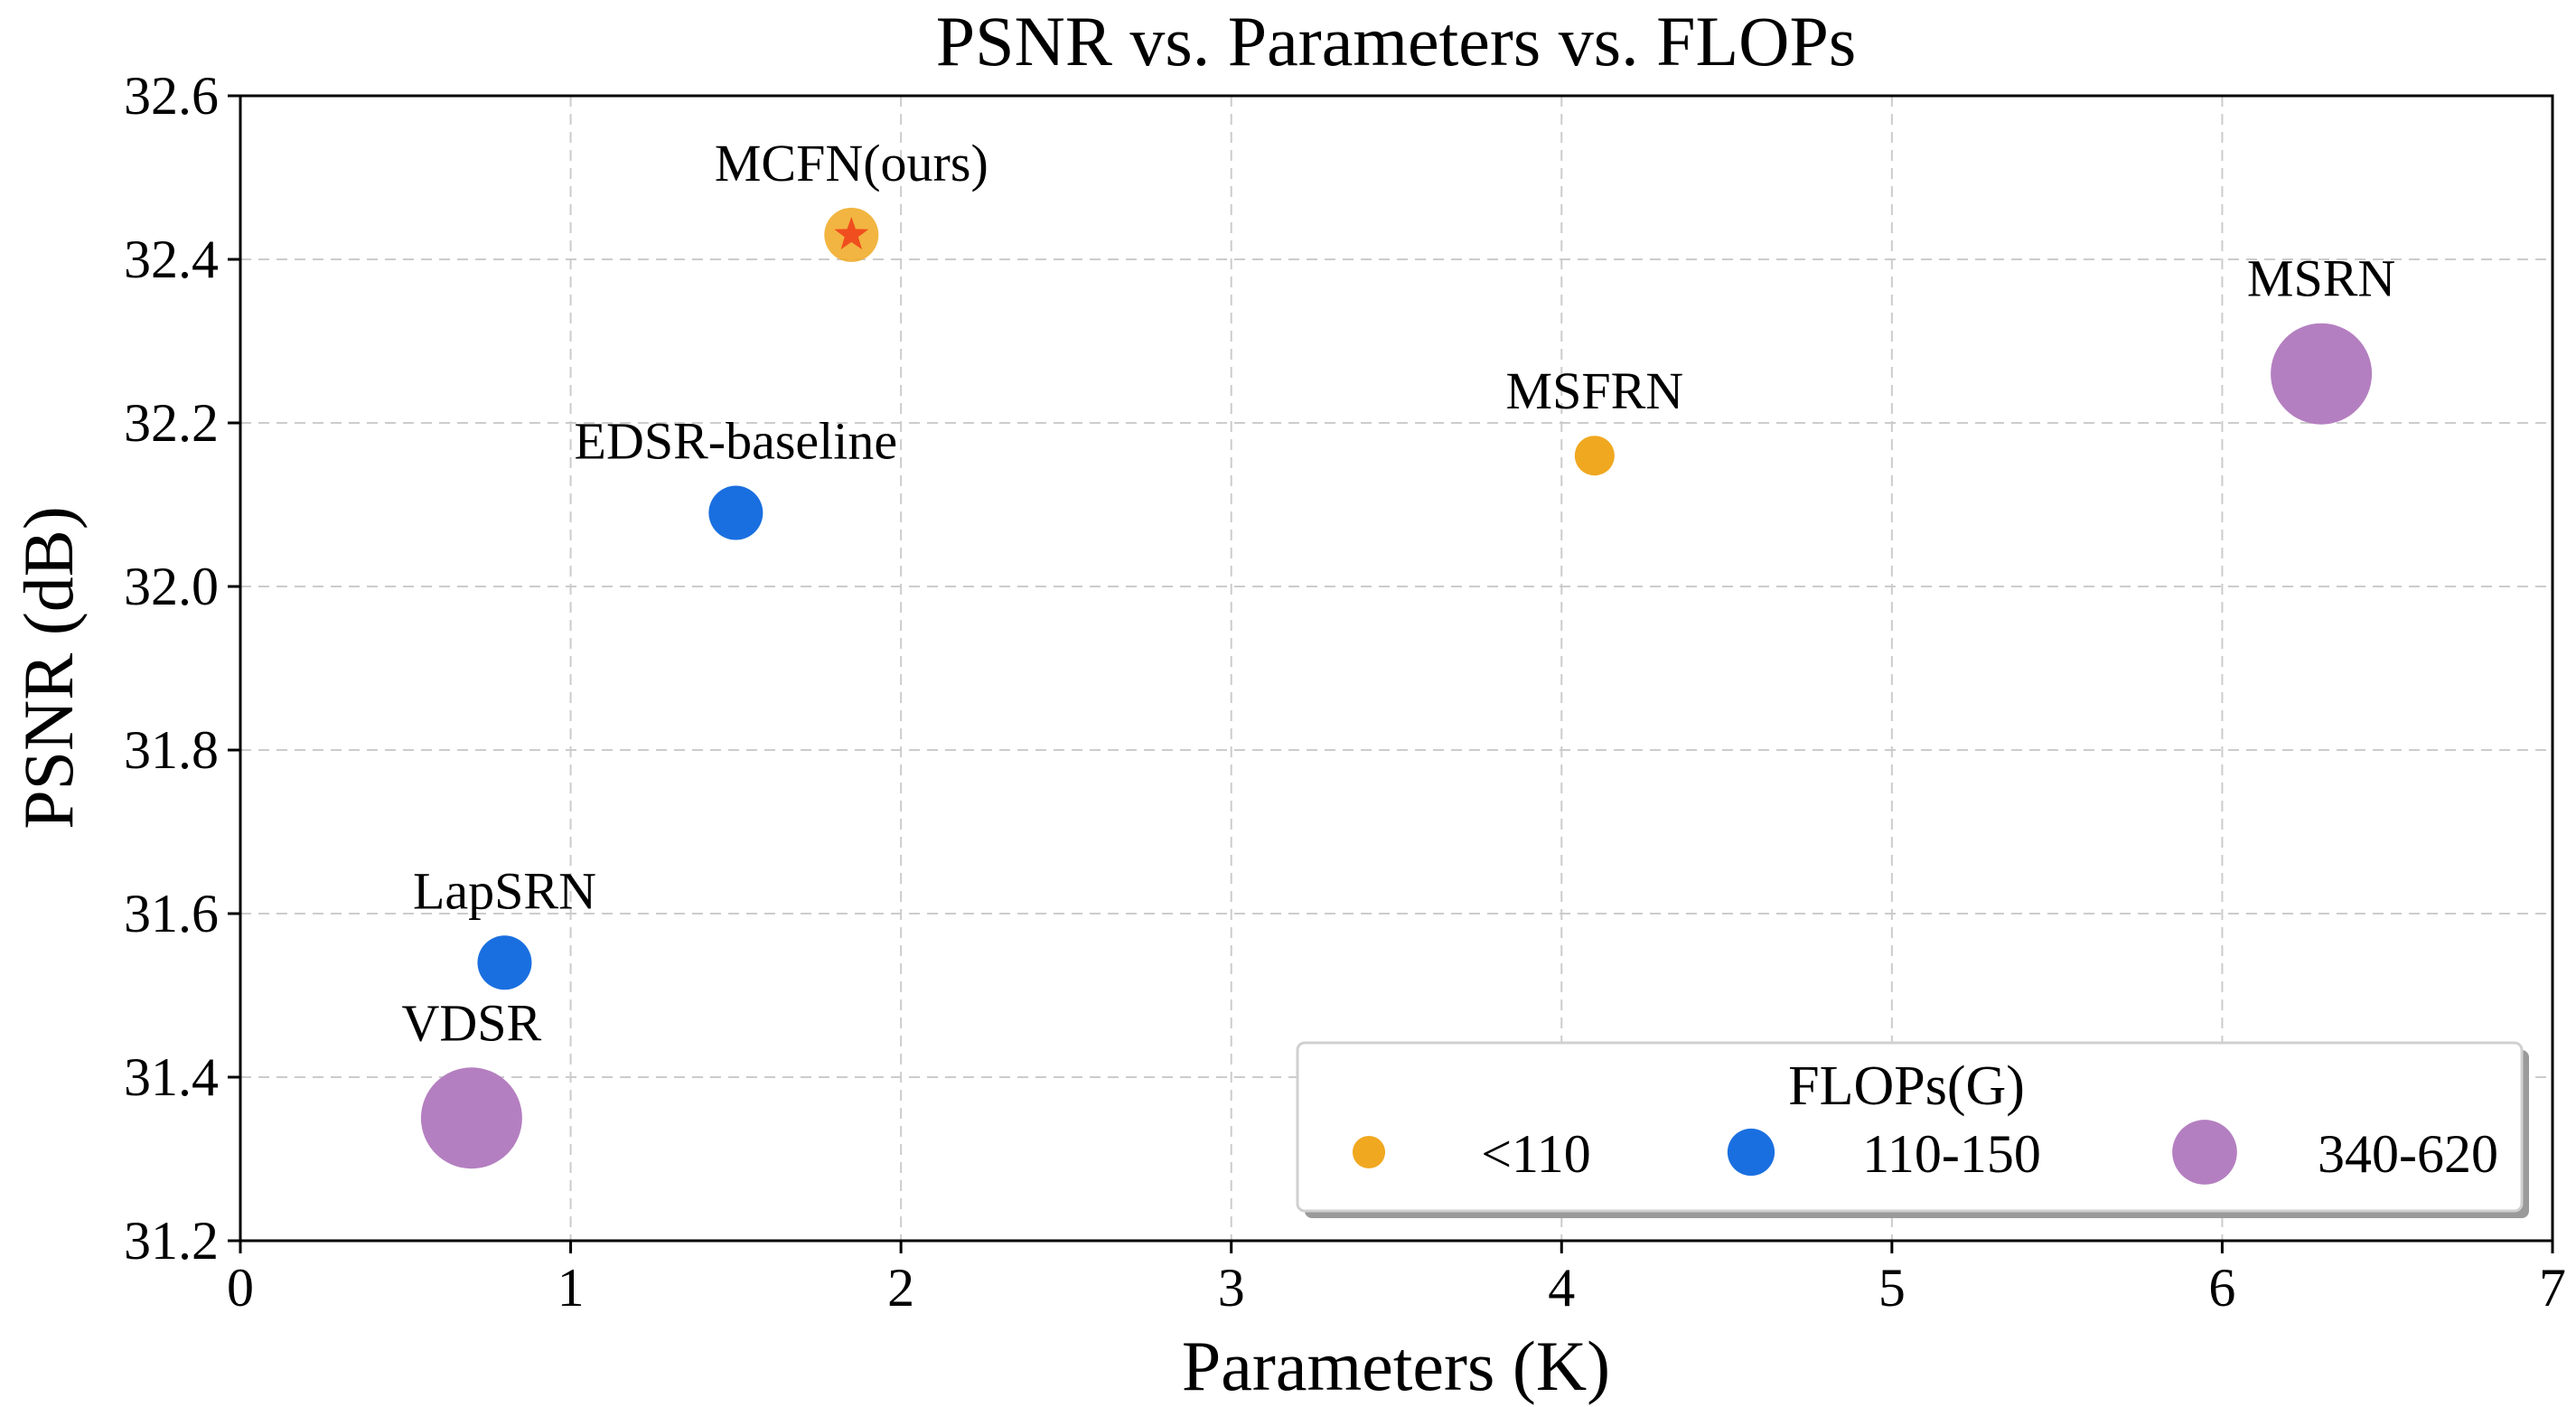 The height and width of the screenshot is (1407, 2576). Describe the element at coordinates (2408, 1154) in the screenshot. I see `legend-label: 340-620` at that location.